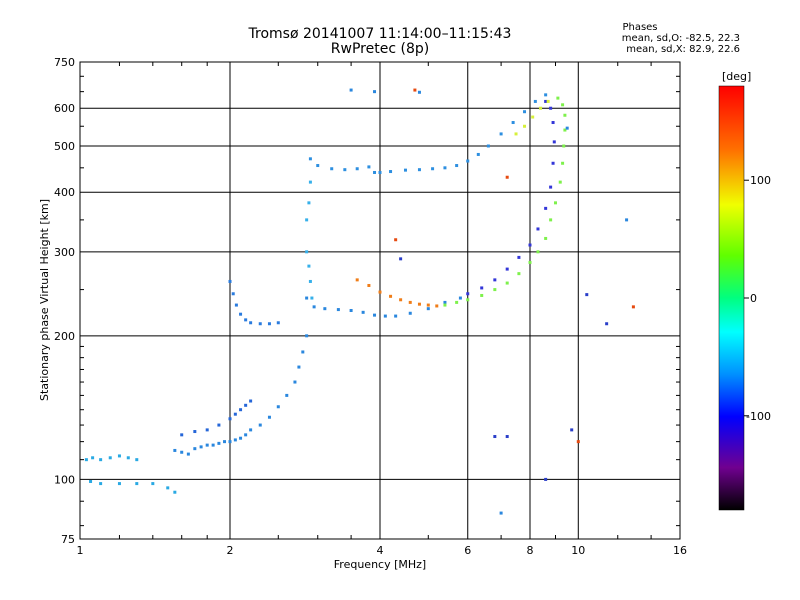  I want to click on x-tick-label: 1, so click(80, 550).